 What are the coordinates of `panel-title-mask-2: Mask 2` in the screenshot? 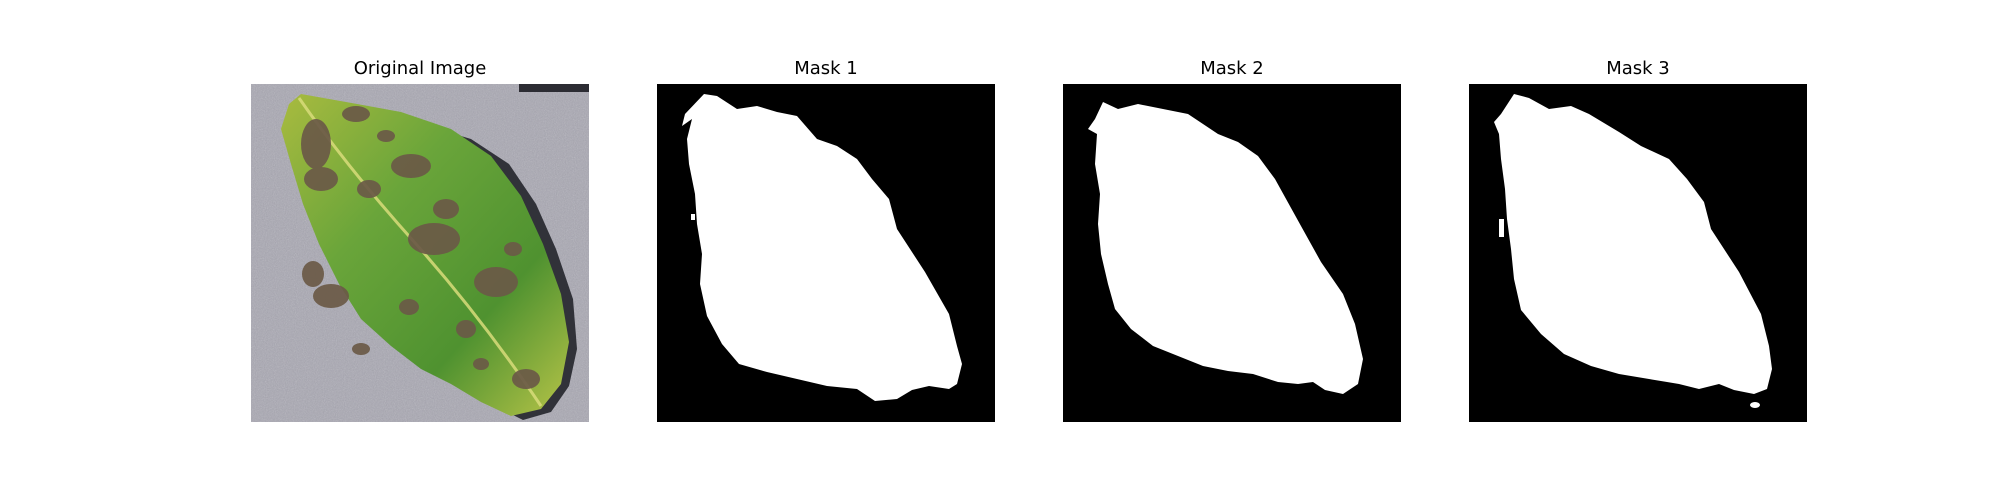 It's located at (1232, 68).